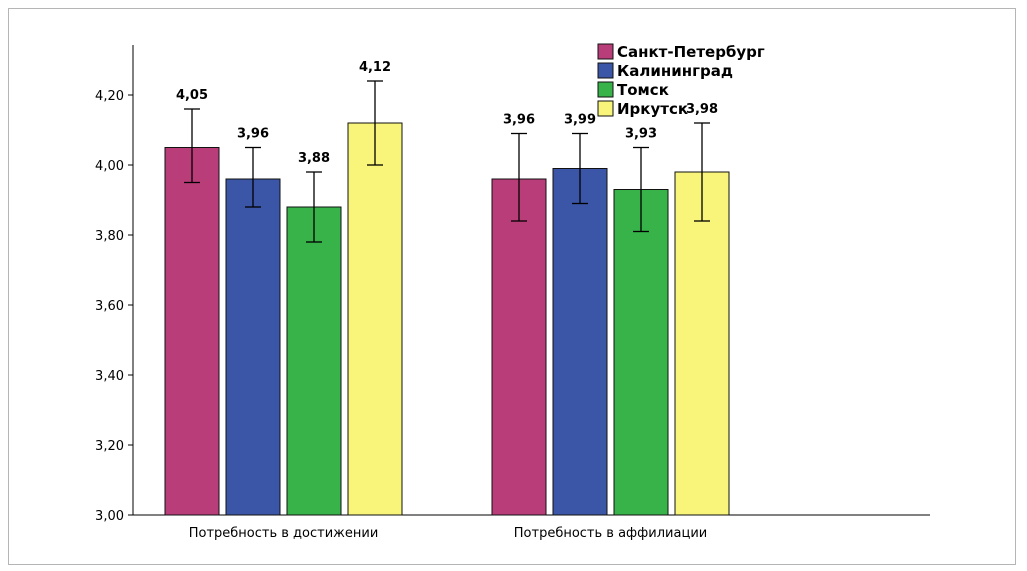 The width and height of the screenshot is (1027, 571). Describe the element at coordinates (109, 446) in the screenshot. I see `y-tick-label: 3,20` at that location.